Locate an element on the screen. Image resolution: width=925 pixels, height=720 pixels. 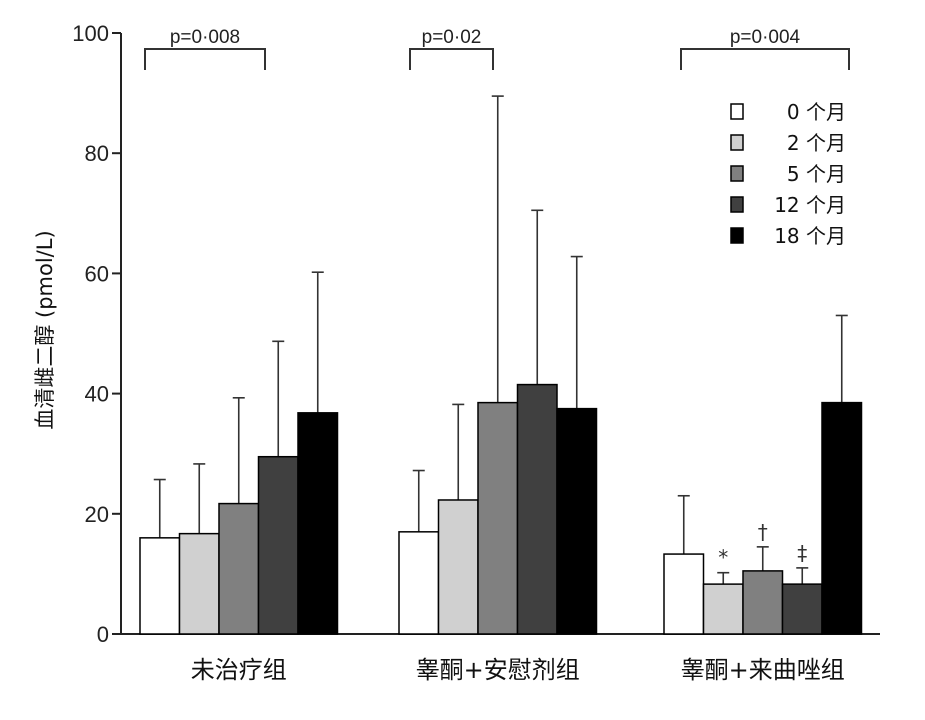
category-label: 未治疗组 is located at coordinates (239, 670).